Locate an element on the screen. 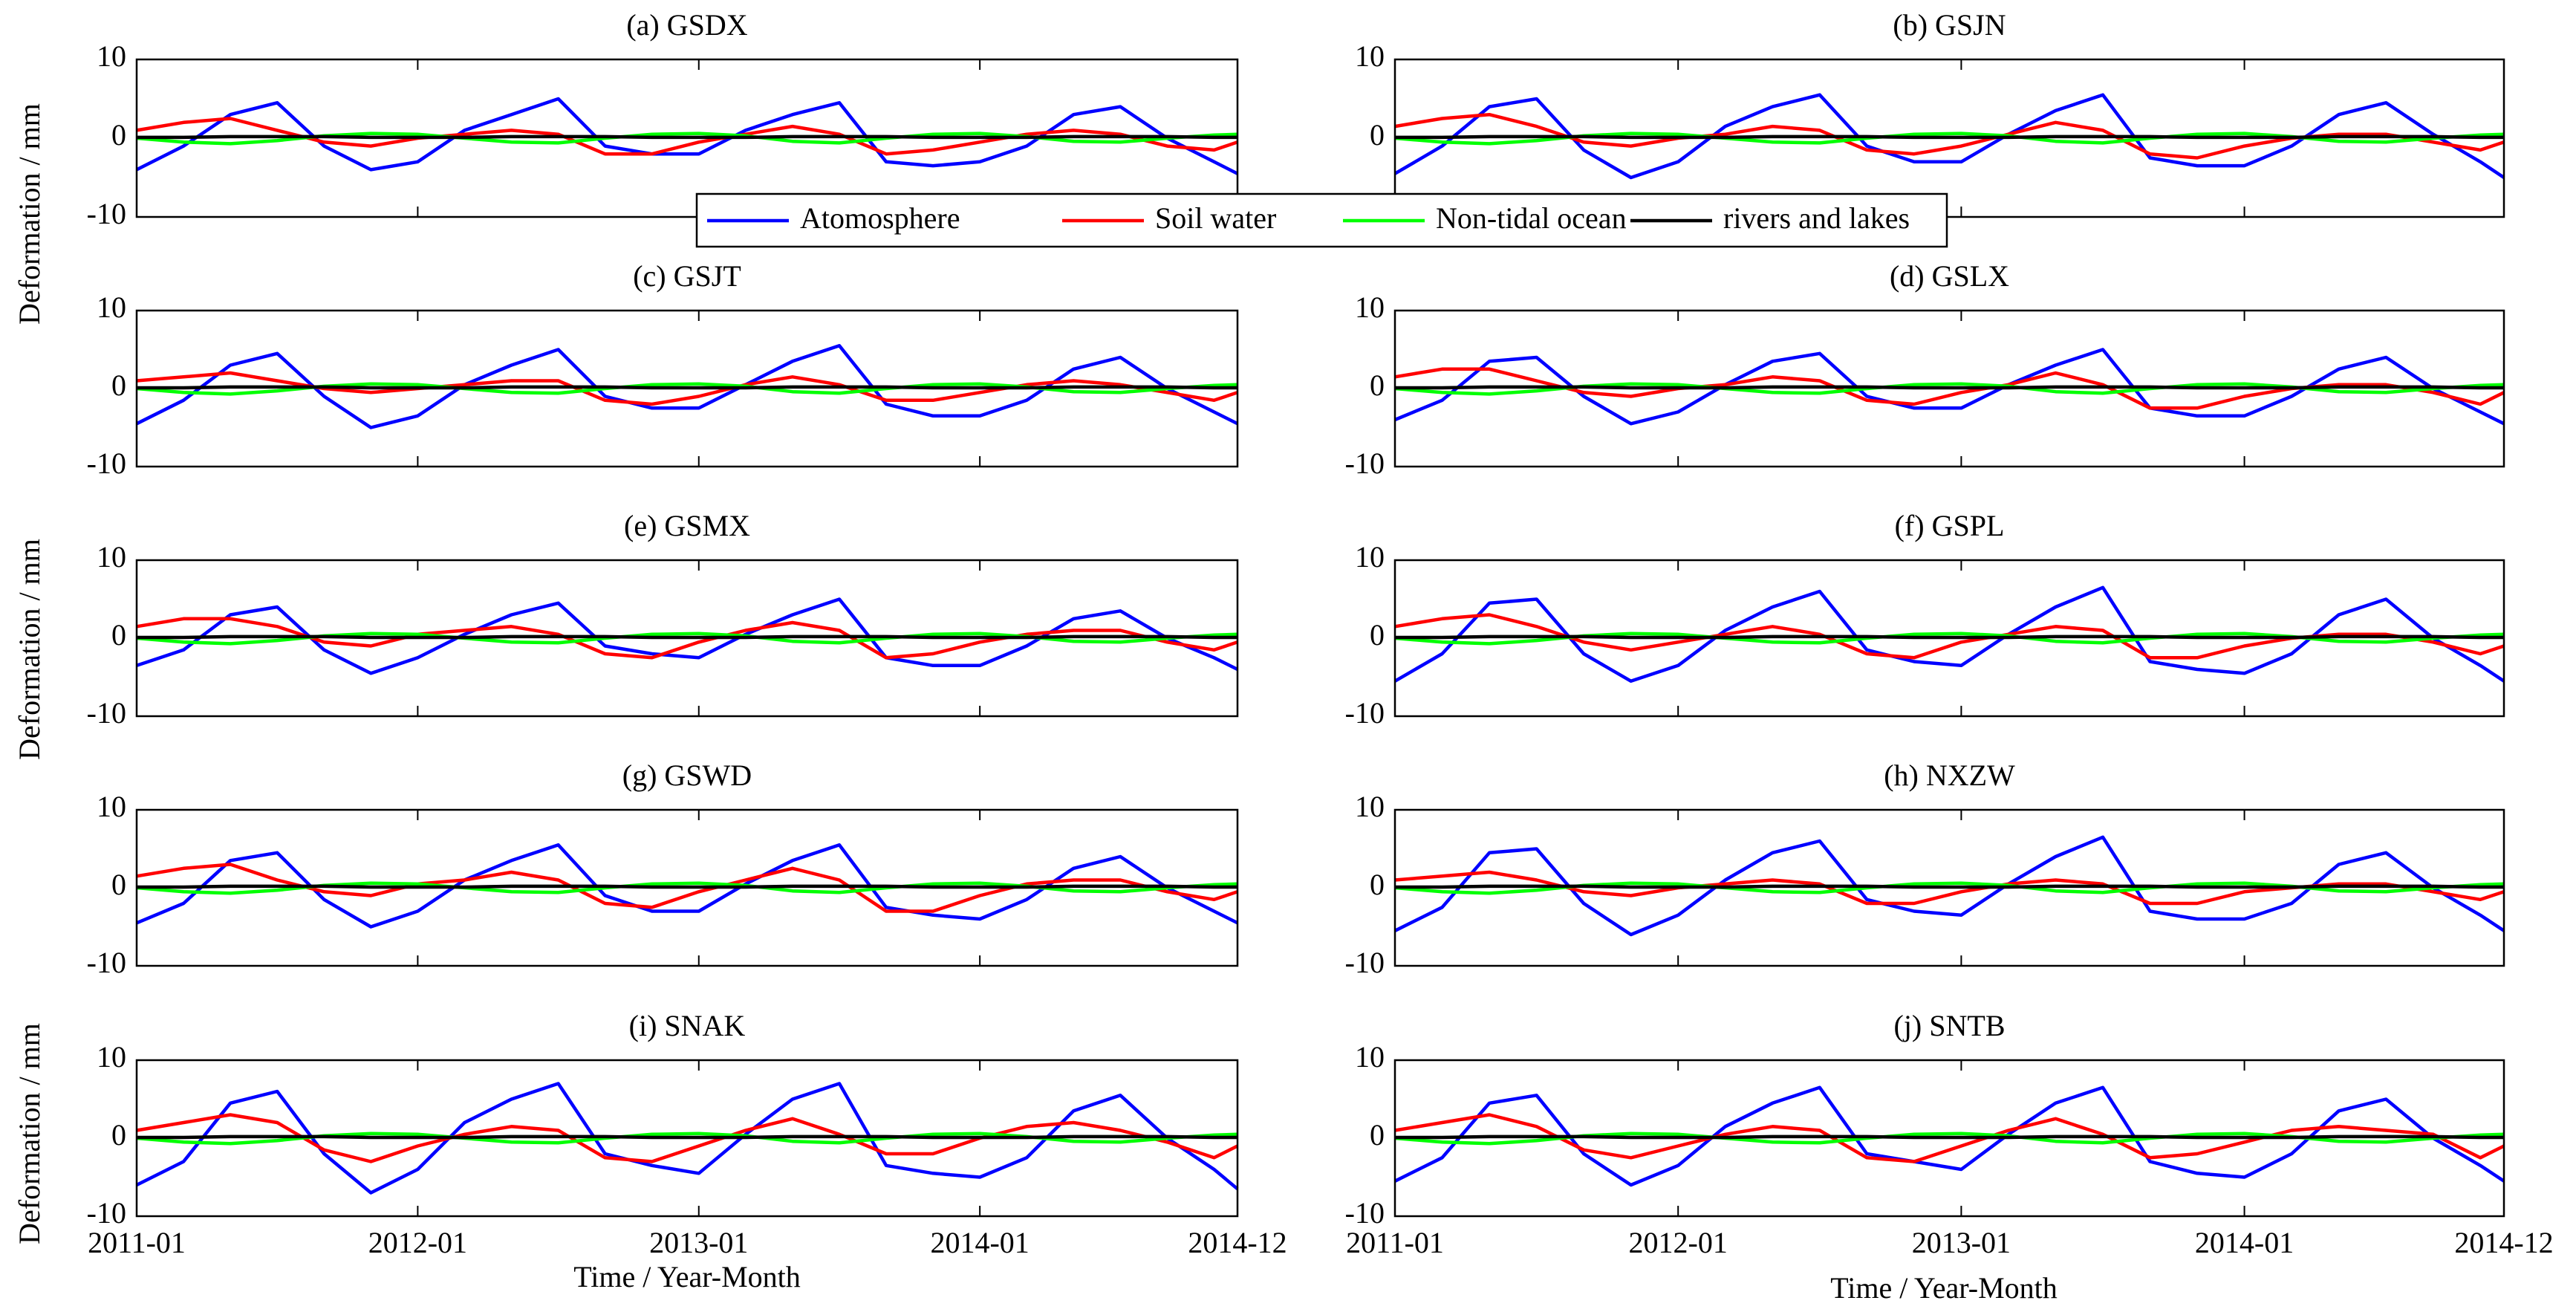  panel-title: (e) GSMX is located at coordinates (687, 525).